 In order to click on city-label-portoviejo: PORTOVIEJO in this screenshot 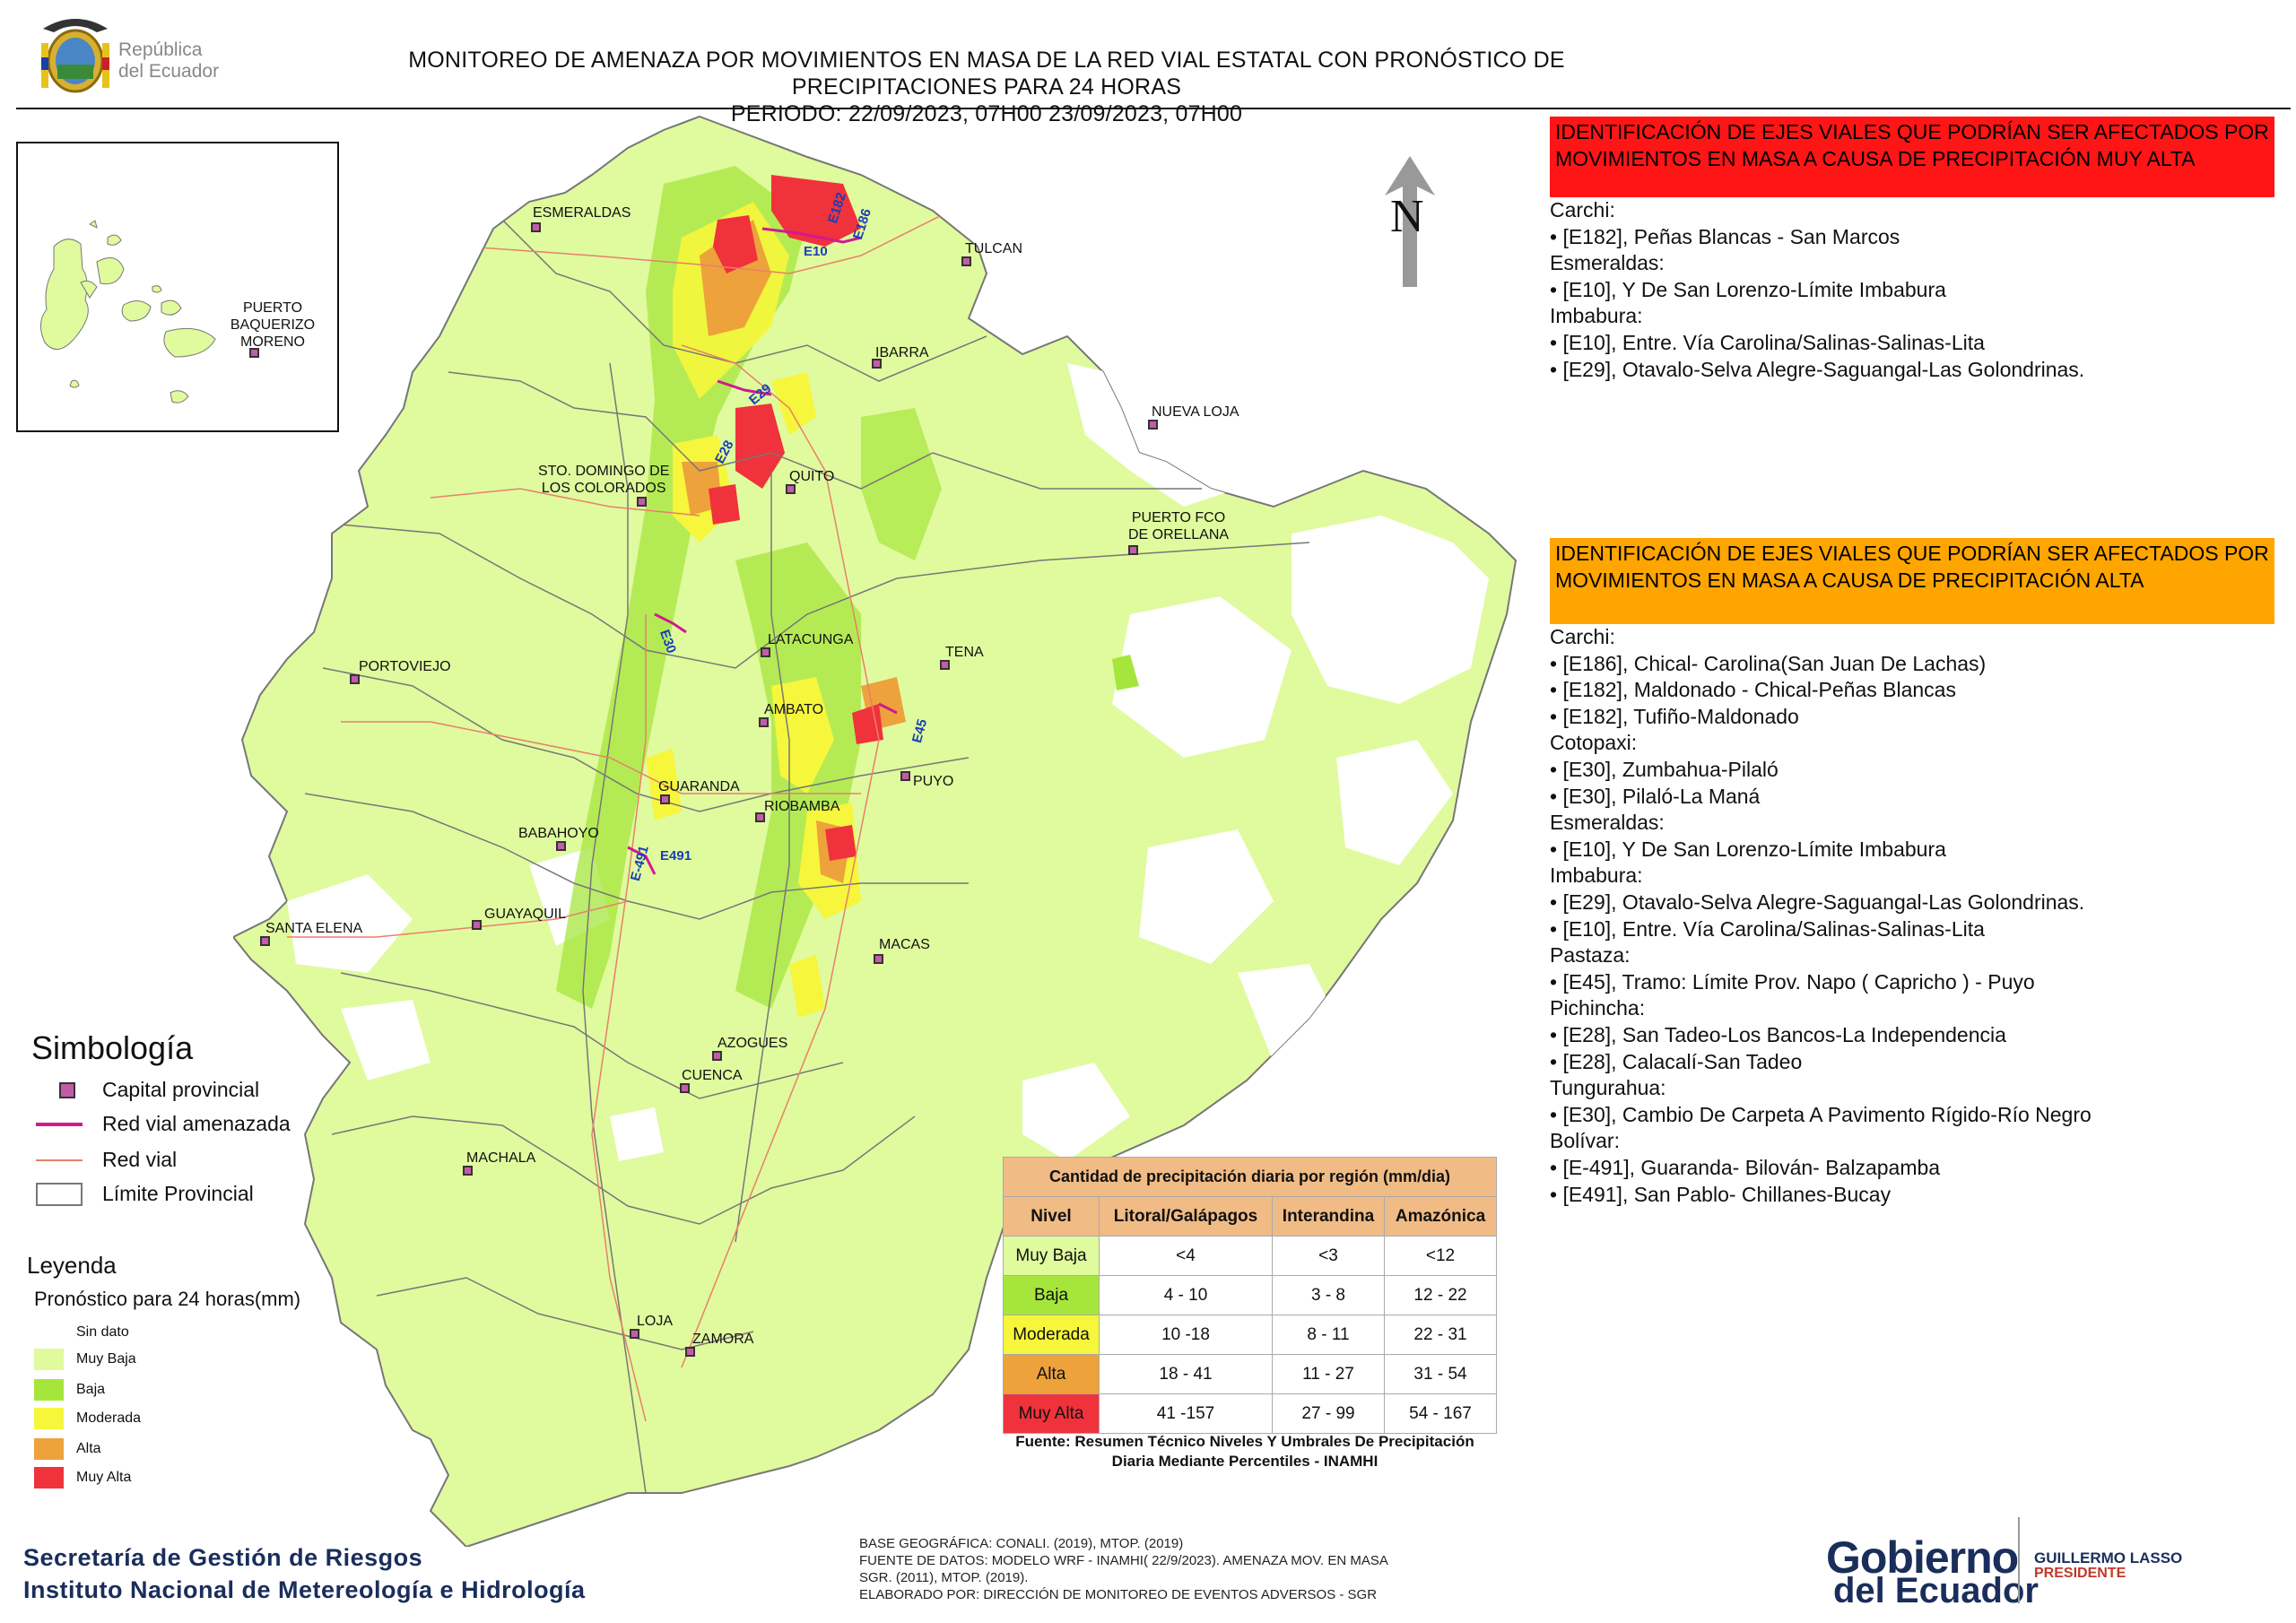, I will do `click(405, 666)`.